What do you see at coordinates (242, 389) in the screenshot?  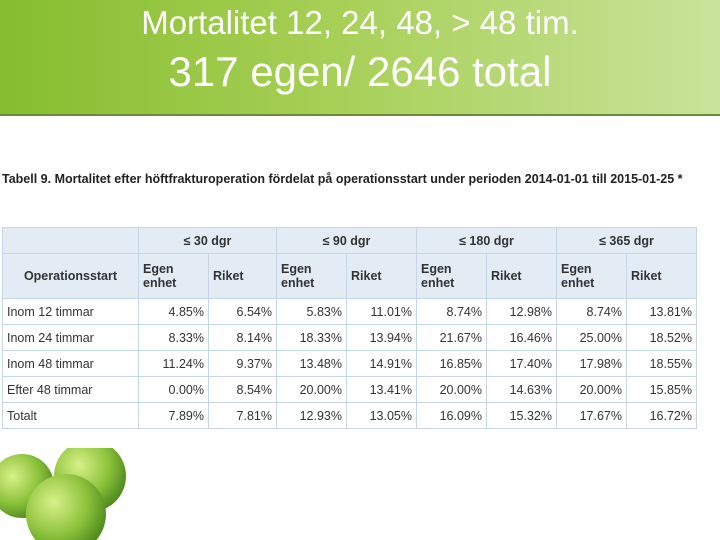 I see `cell-value: 8.54%` at bounding box center [242, 389].